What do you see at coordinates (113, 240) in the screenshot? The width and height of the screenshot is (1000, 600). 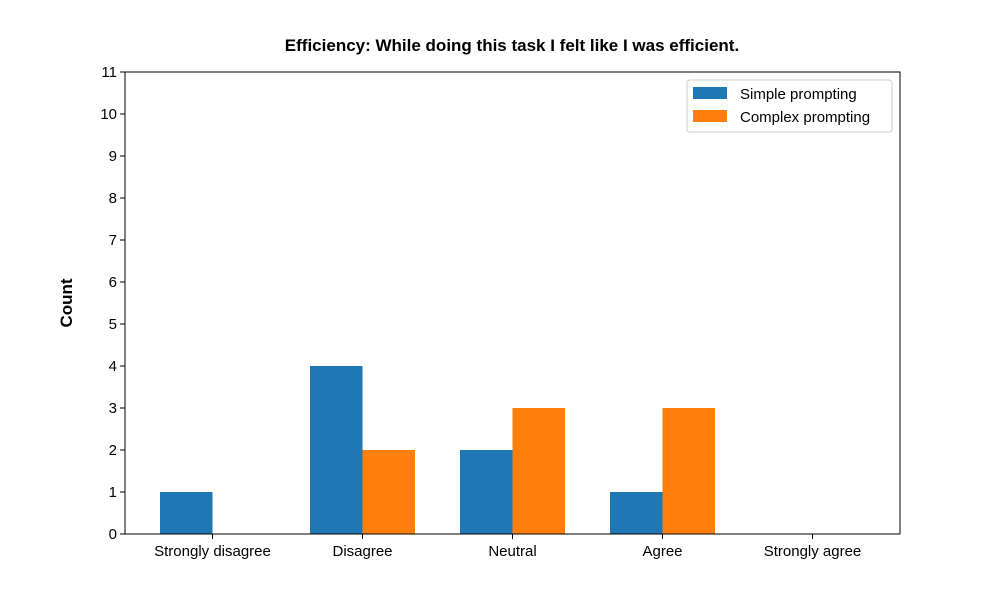 I see `y-tick-label: 7` at bounding box center [113, 240].